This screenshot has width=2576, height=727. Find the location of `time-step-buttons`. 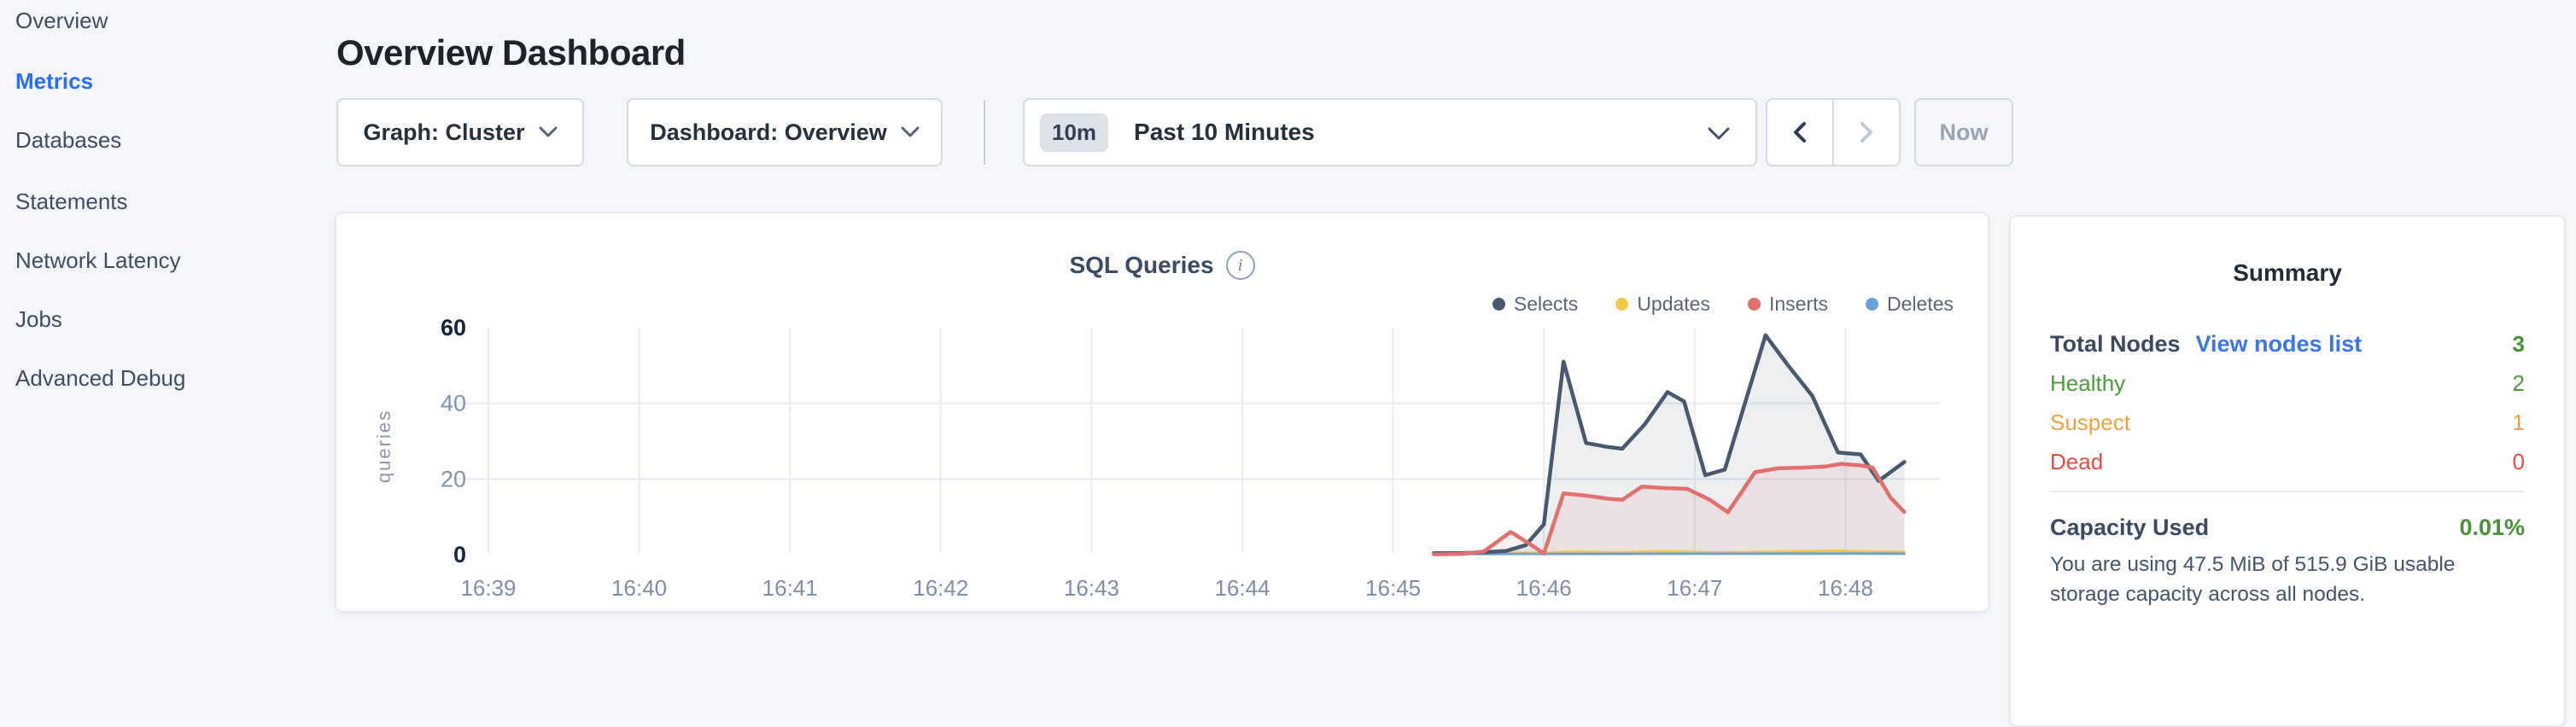

time-step-buttons is located at coordinates (1833, 132).